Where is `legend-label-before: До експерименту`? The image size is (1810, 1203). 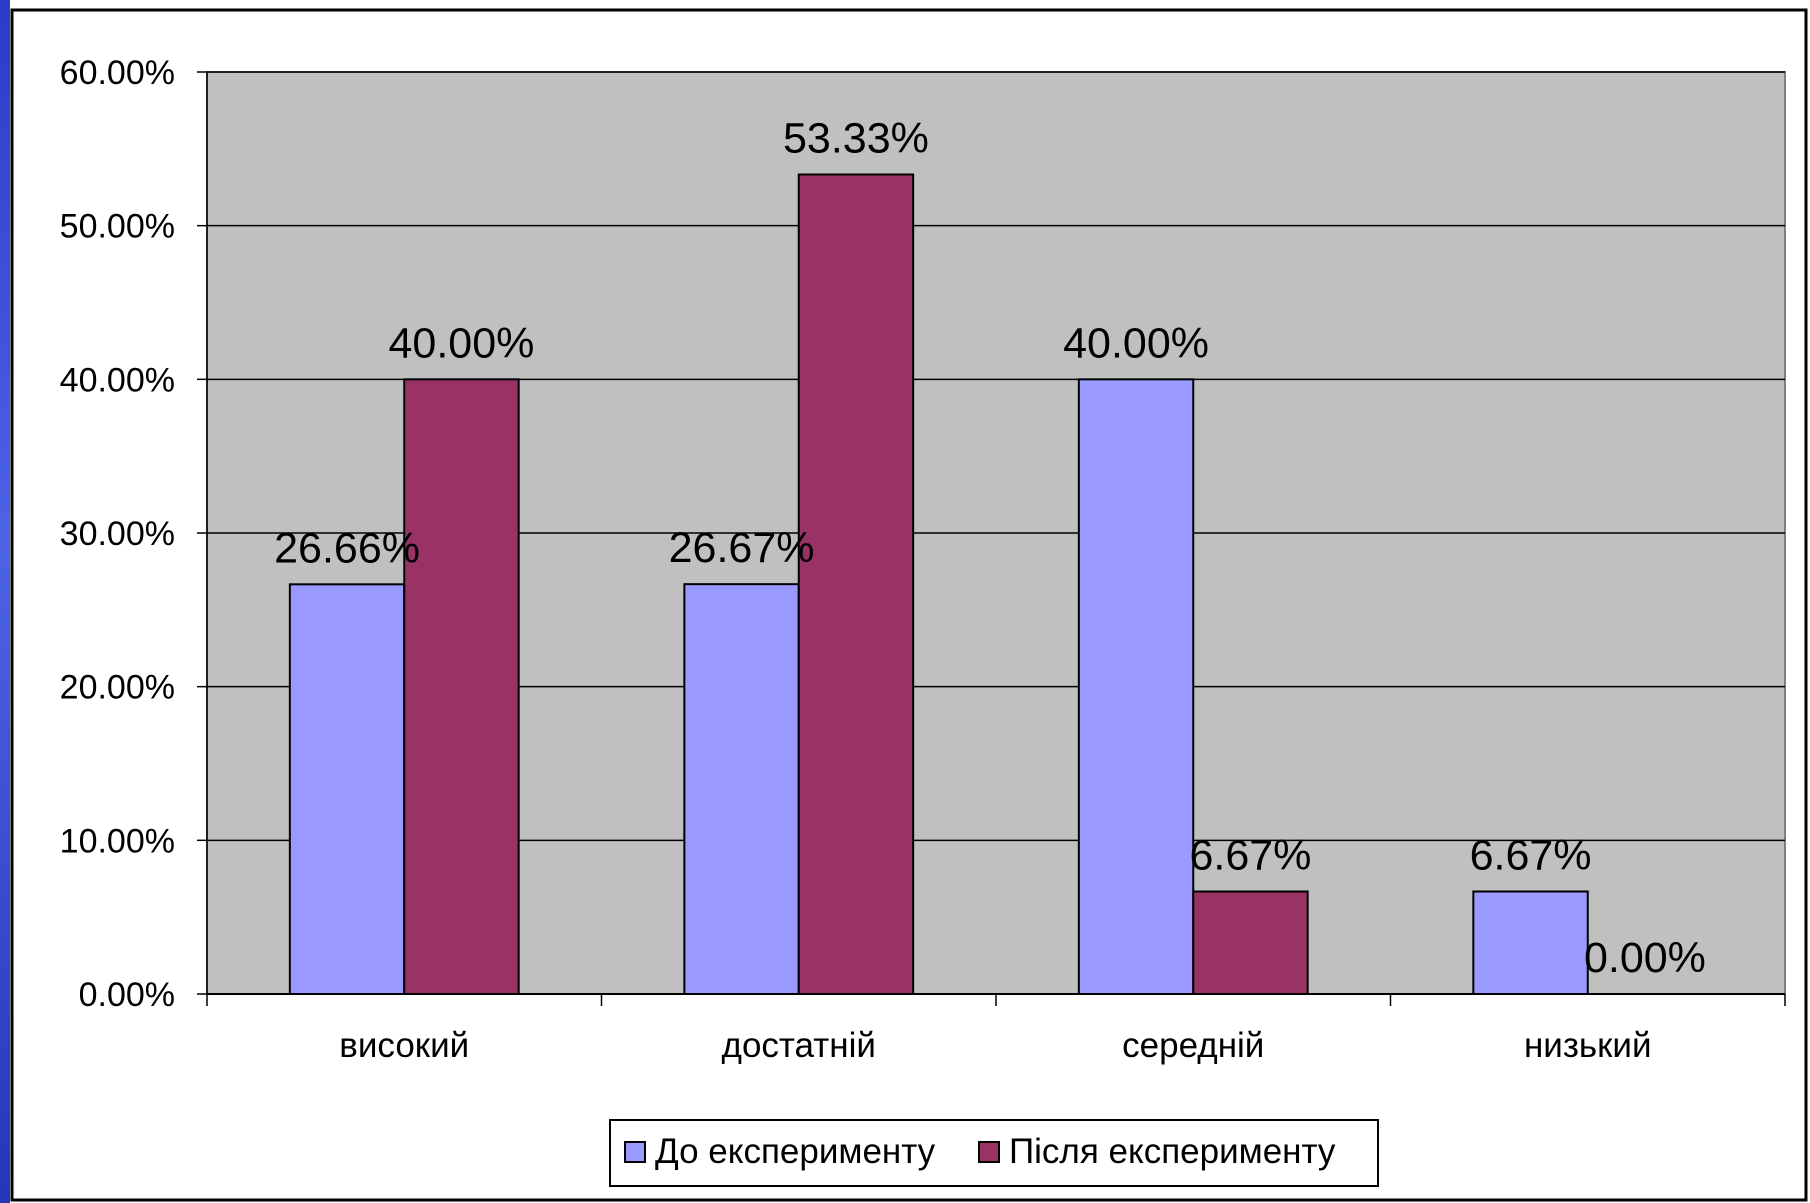
legend-label-before: До експерименту is located at coordinates (795, 1151).